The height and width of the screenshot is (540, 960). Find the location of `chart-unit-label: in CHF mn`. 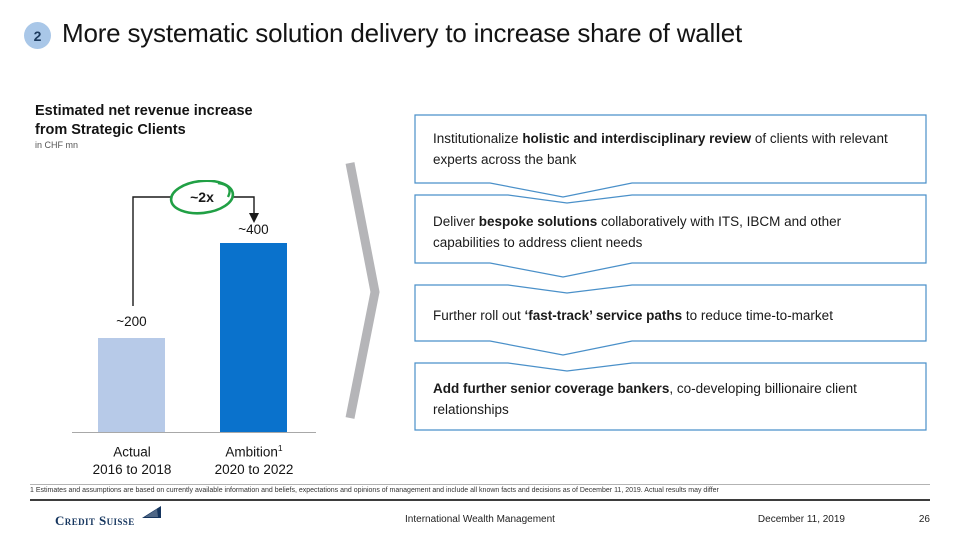

chart-unit-label: in CHF mn is located at coordinates (57, 145).